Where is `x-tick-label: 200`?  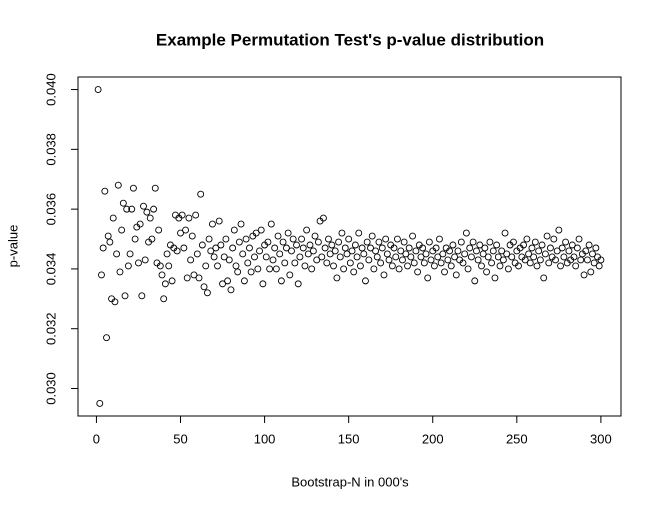
x-tick-label: 200 is located at coordinates (433, 438).